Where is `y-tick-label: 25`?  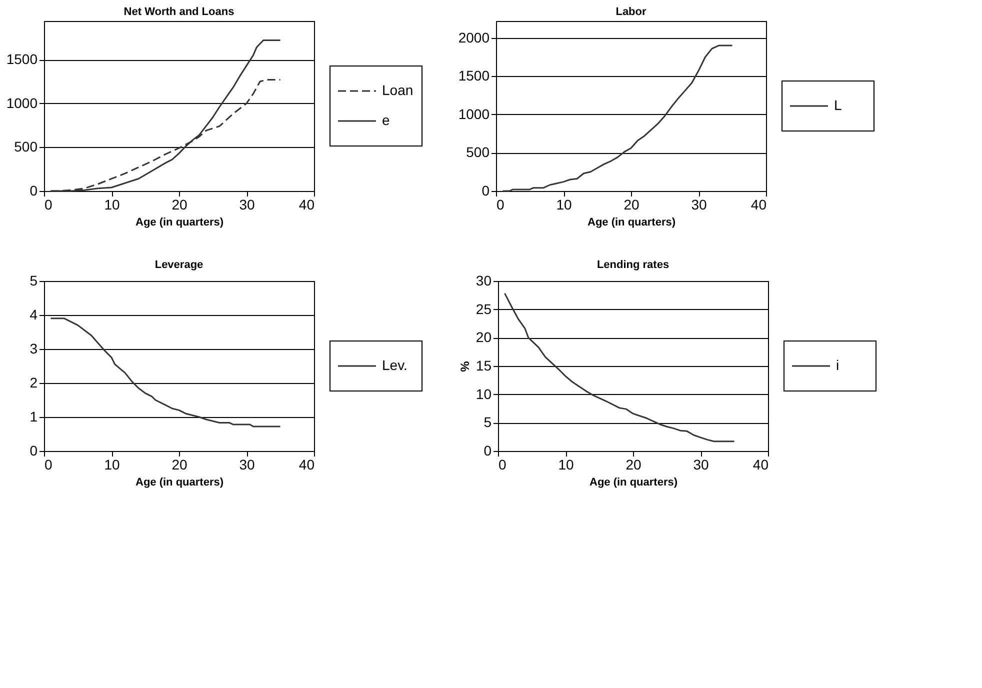
y-tick-label: 25 is located at coordinates (484, 308).